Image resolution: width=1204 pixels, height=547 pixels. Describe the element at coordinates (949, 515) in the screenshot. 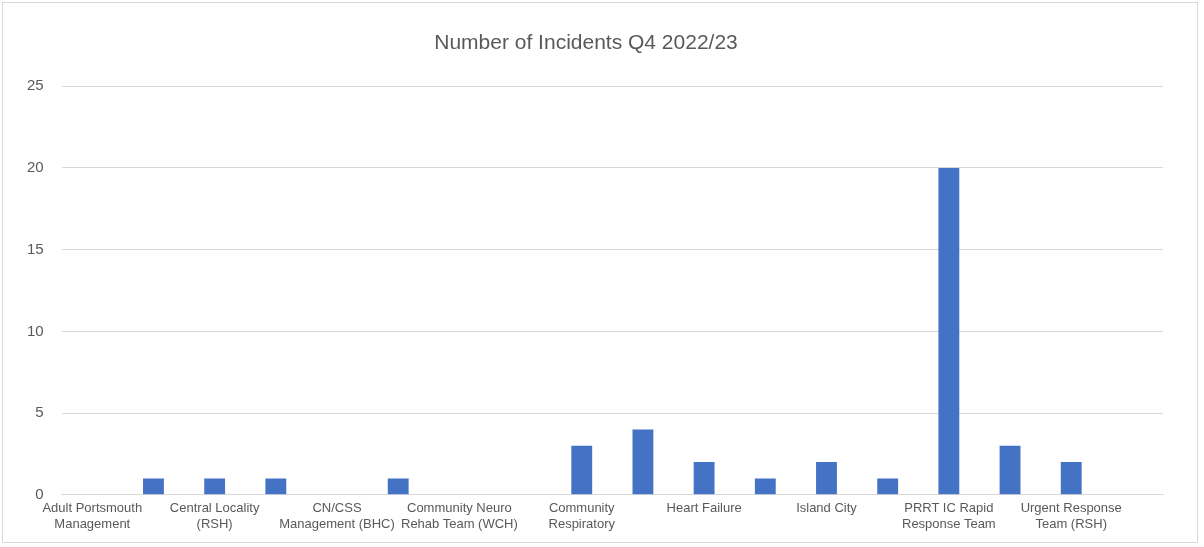

I see `x-tick-label: PRRT IC Rapid Response Team` at that location.